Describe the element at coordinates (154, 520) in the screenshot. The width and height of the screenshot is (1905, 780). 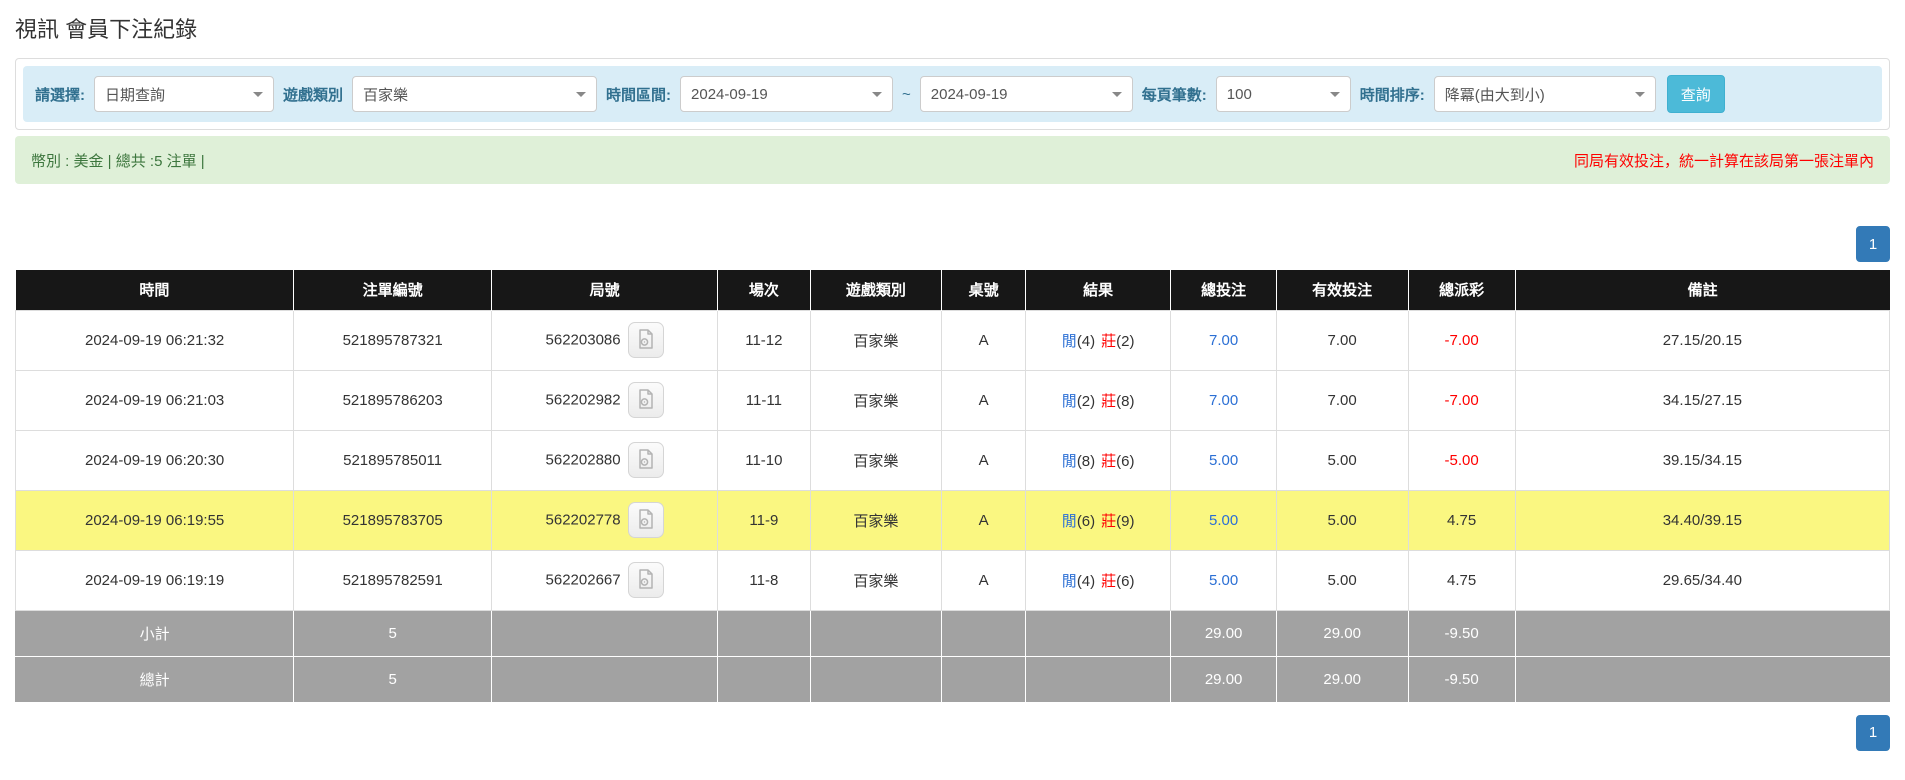
I see `cell-time: 2024-09-19 06:19:55` at that location.